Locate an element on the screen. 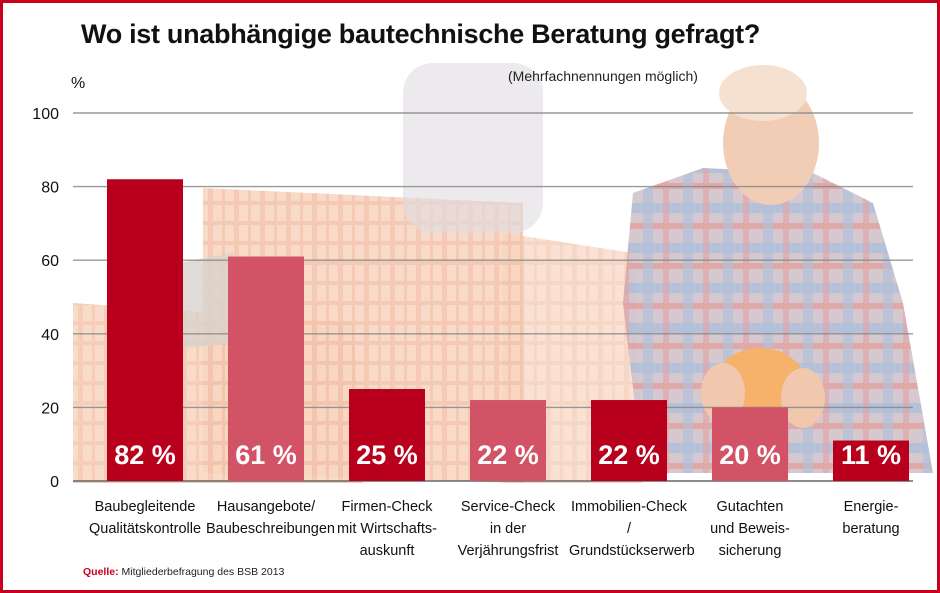 The height and width of the screenshot is (593, 940). category-label-line: Firmen-Check is located at coordinates (387, 507).